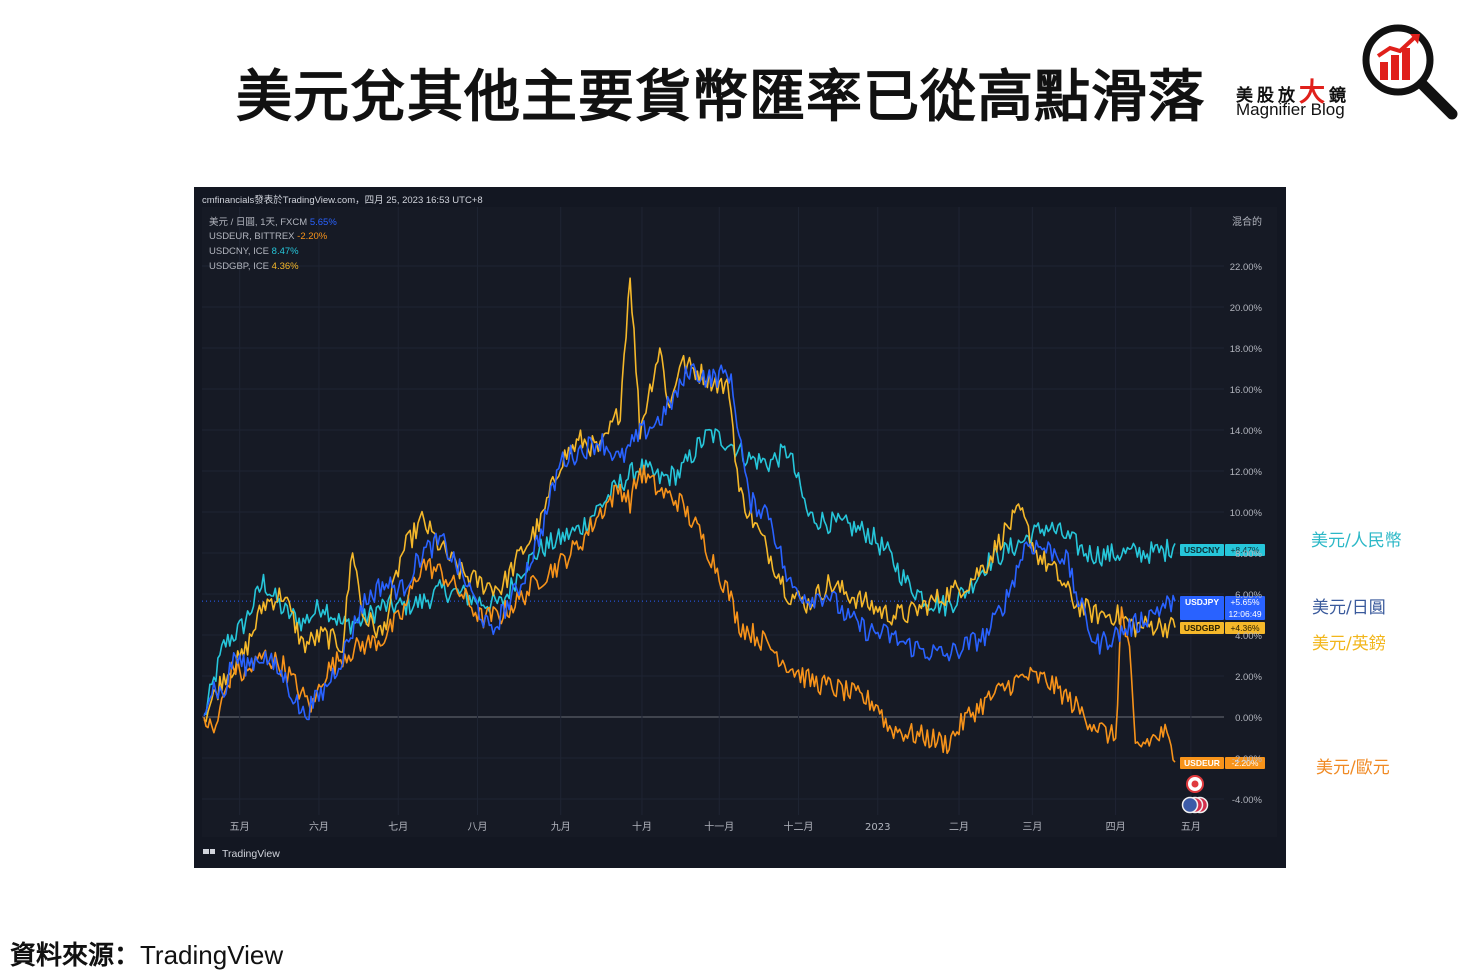 This screenshot has width=1469, height=980. I want to click on y-tick-label: 16.00%, so click(1246, 390).